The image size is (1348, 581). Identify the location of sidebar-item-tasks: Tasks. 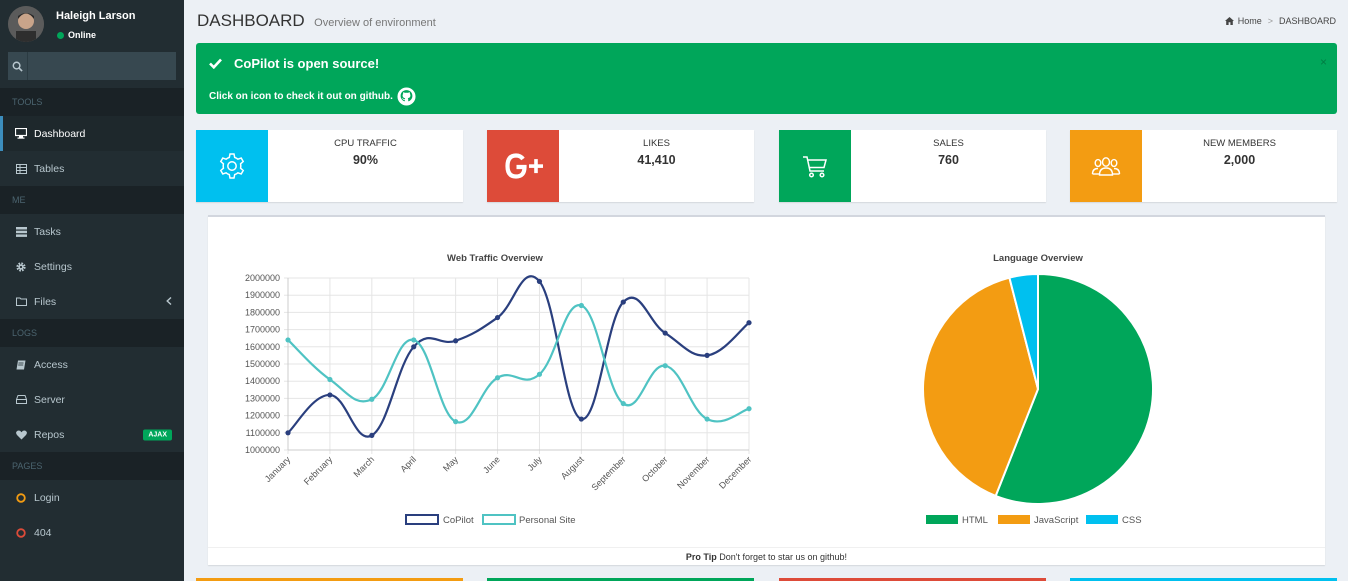
(92, 231).